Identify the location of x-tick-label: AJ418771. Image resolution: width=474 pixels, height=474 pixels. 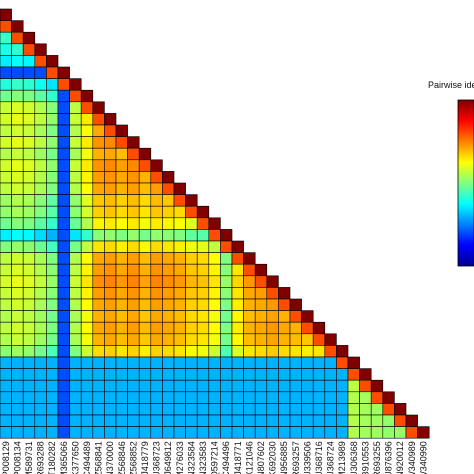
(238, 457).